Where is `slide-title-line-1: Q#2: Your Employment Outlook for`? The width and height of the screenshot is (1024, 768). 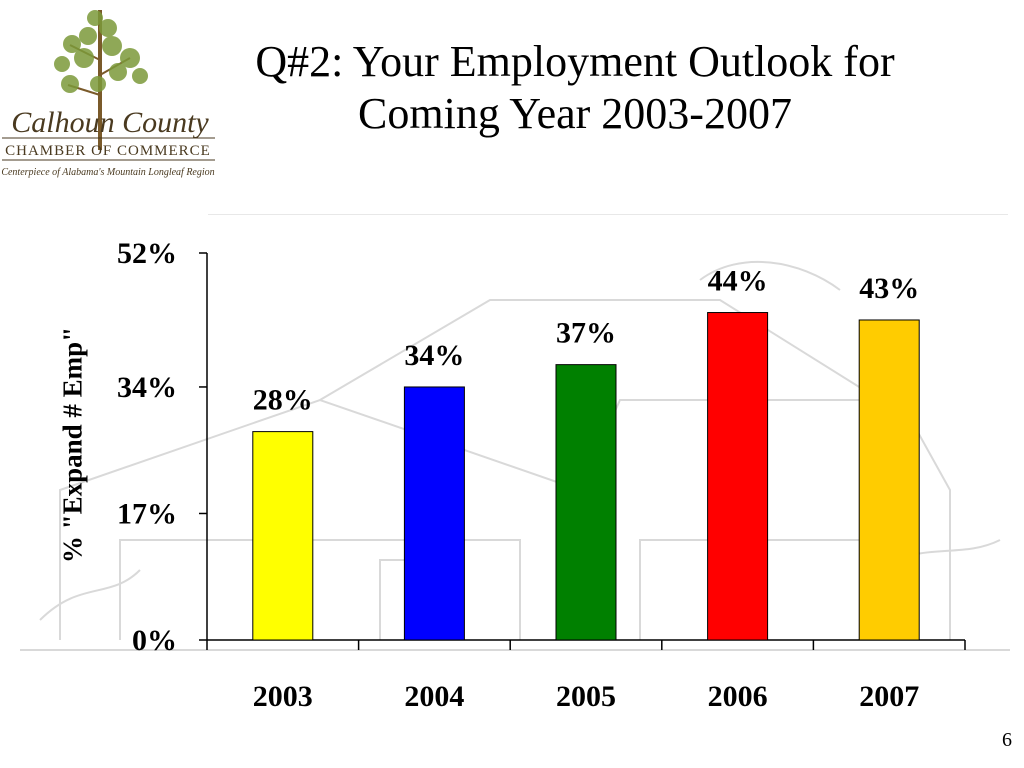
slide-title-line-1: Q#2: Your Employment Outlook for is located at coordinates (575, 61).